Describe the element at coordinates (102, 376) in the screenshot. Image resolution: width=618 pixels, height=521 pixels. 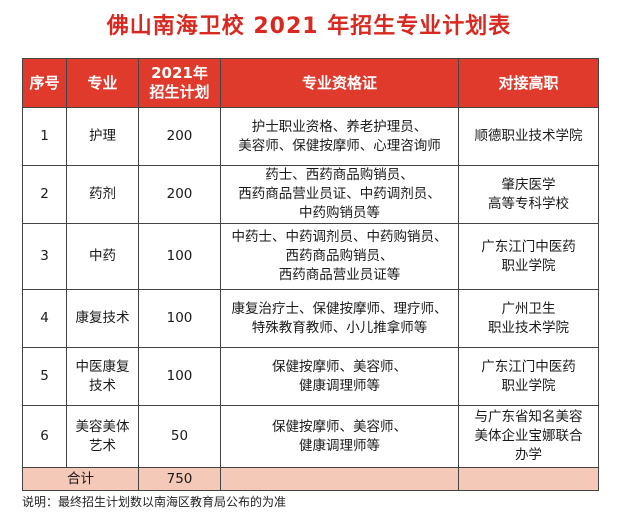
I see `major-name: 中医康复 技术` at that location.